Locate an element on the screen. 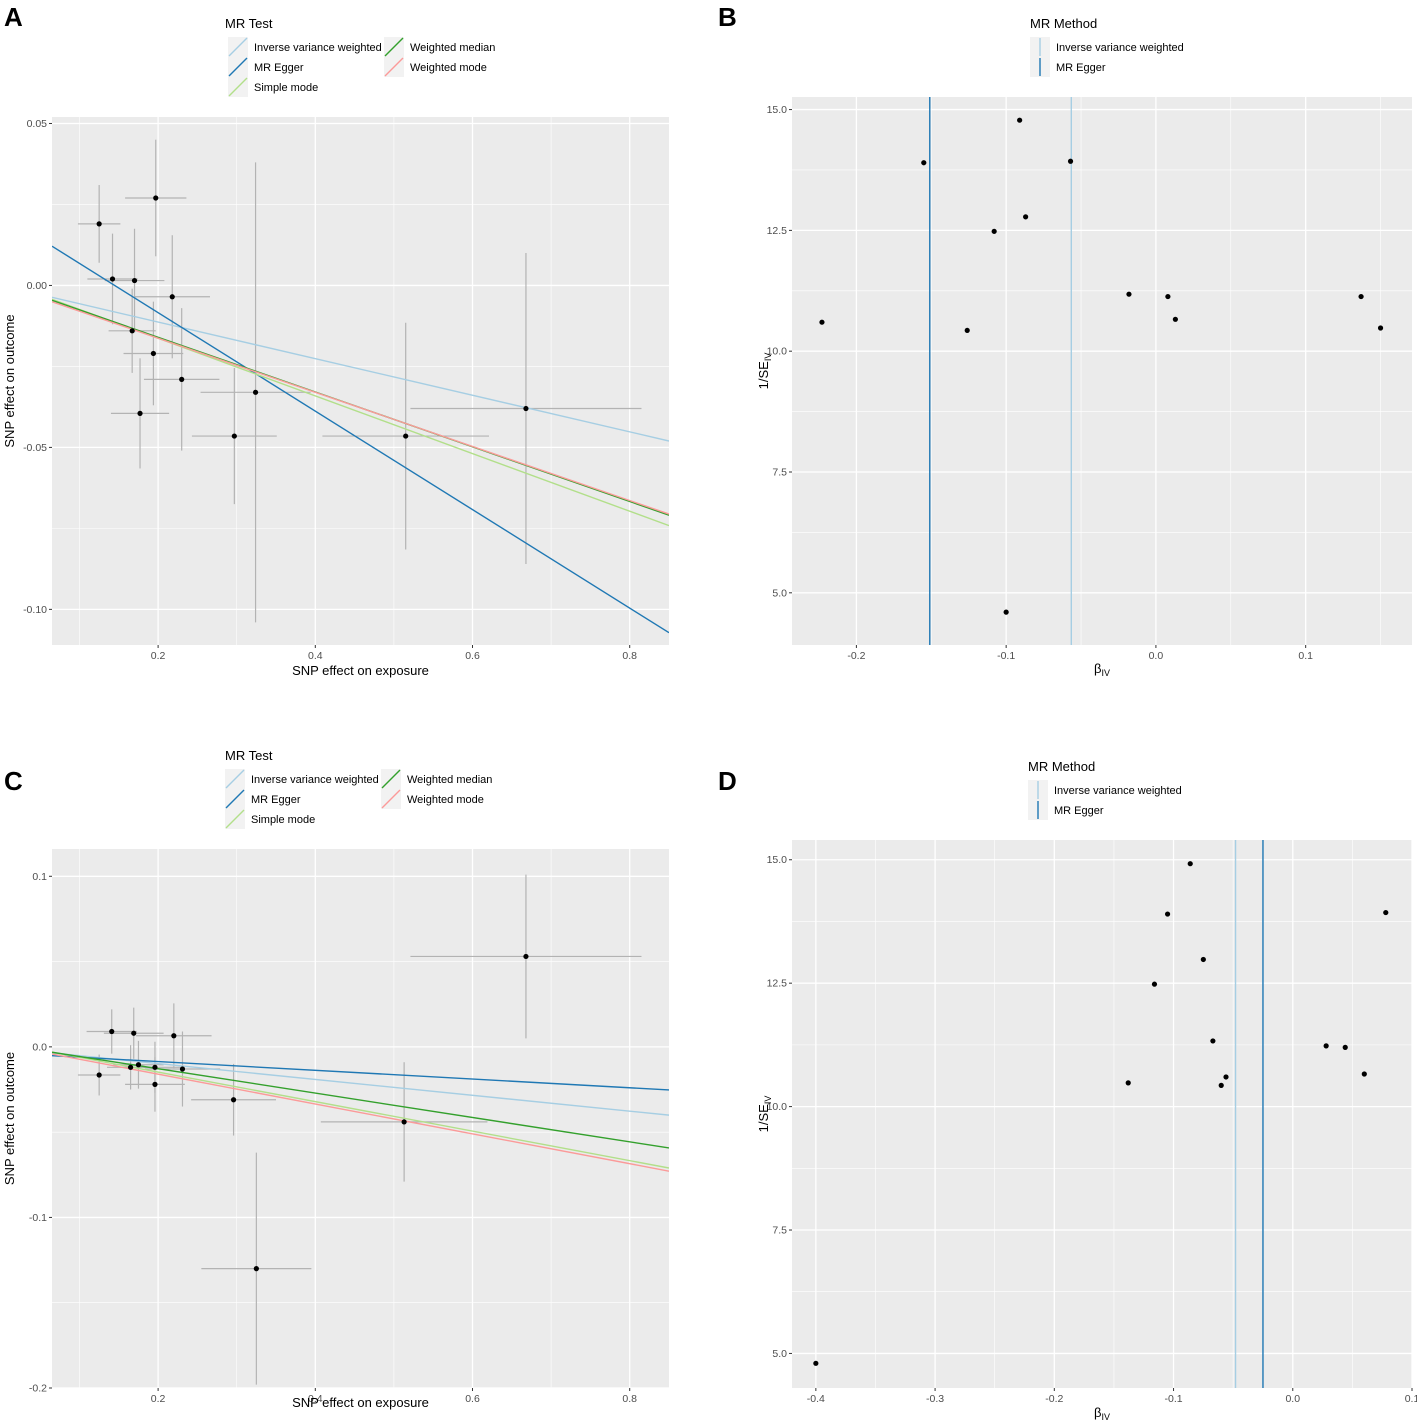 Image resolution: width=1417 pixels, height=1421 pixels. legend-item-weighted-median: Weighted median is located at coordinates (439, 47).